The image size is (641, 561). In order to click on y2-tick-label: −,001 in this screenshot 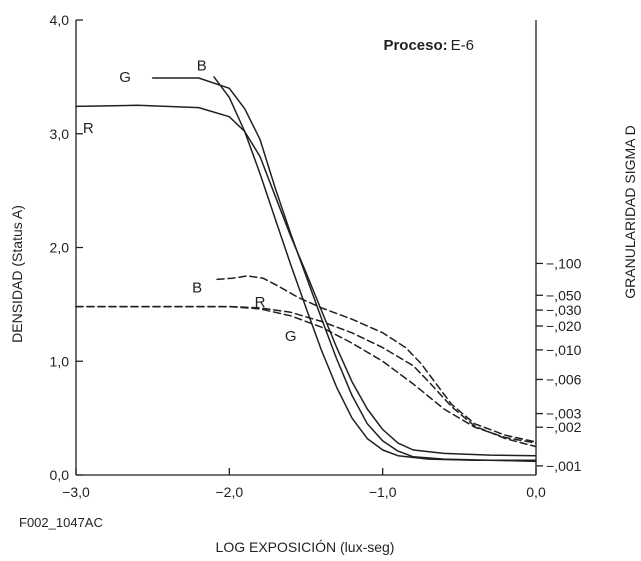, I will do `click(564, 466)`.